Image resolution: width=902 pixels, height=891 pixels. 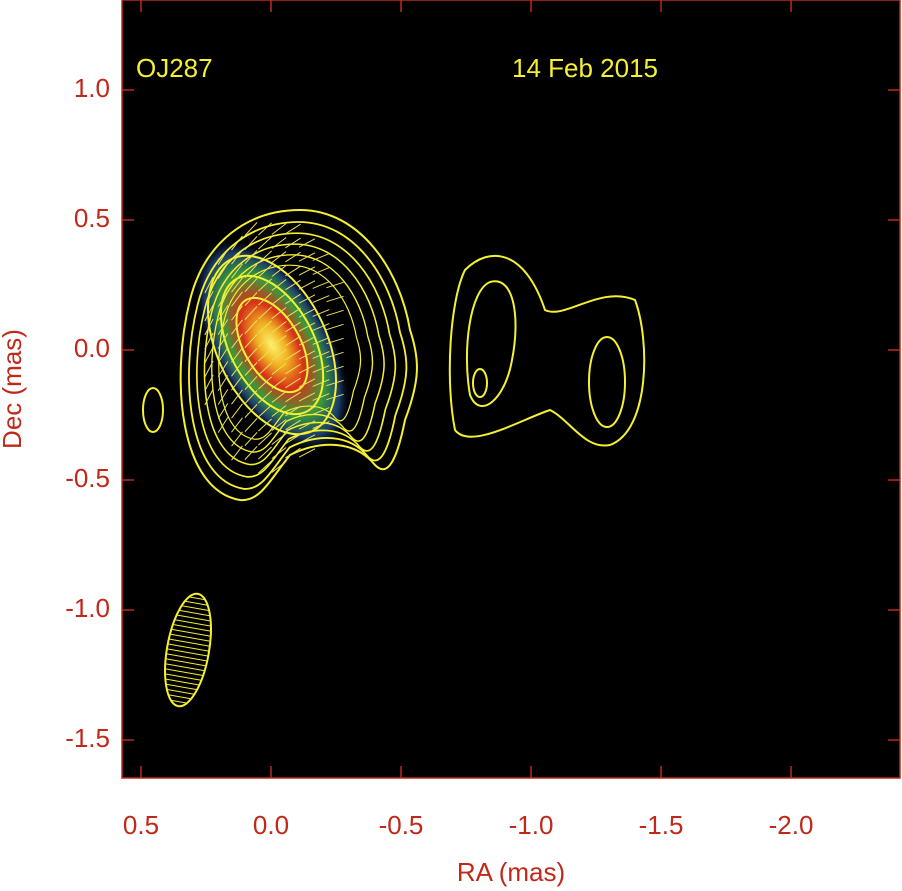 What do you see at coordinates (271, 825) in the screenshot?
I see `x-tick-label: 0.0` at bounding box center [271, 825].